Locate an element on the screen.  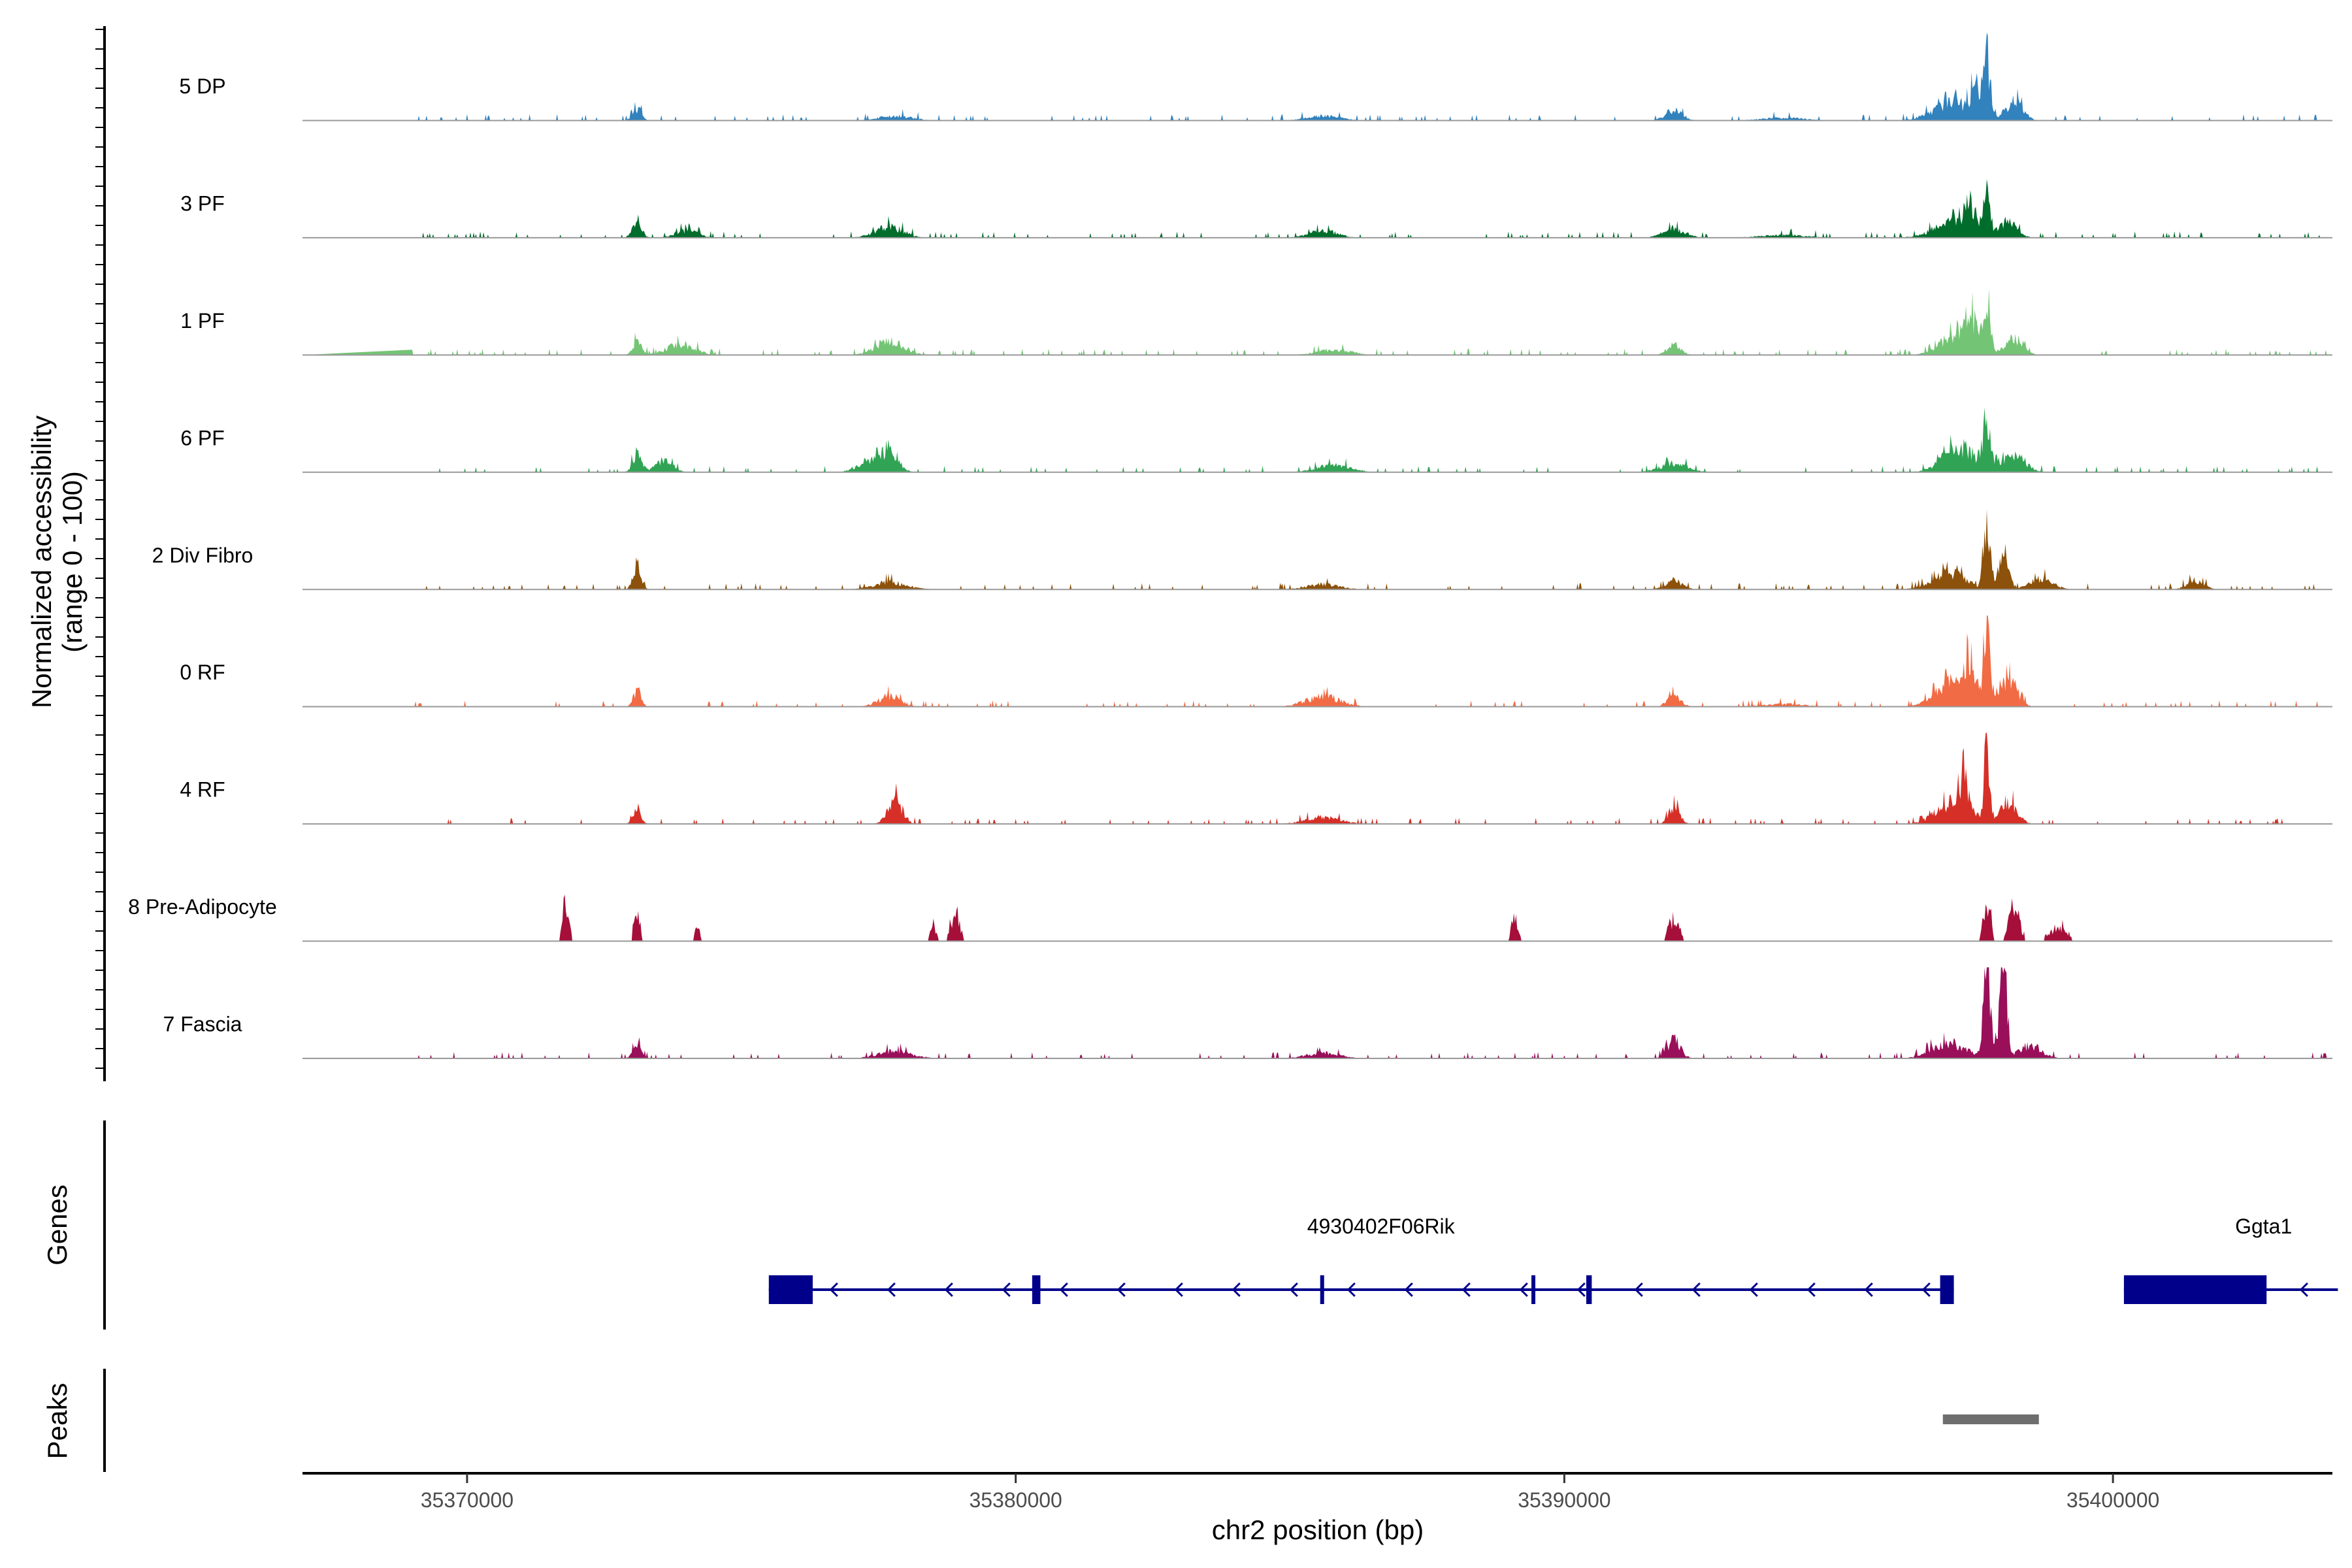
genes-track-title: Genes is located at coordinates (57, 1225).